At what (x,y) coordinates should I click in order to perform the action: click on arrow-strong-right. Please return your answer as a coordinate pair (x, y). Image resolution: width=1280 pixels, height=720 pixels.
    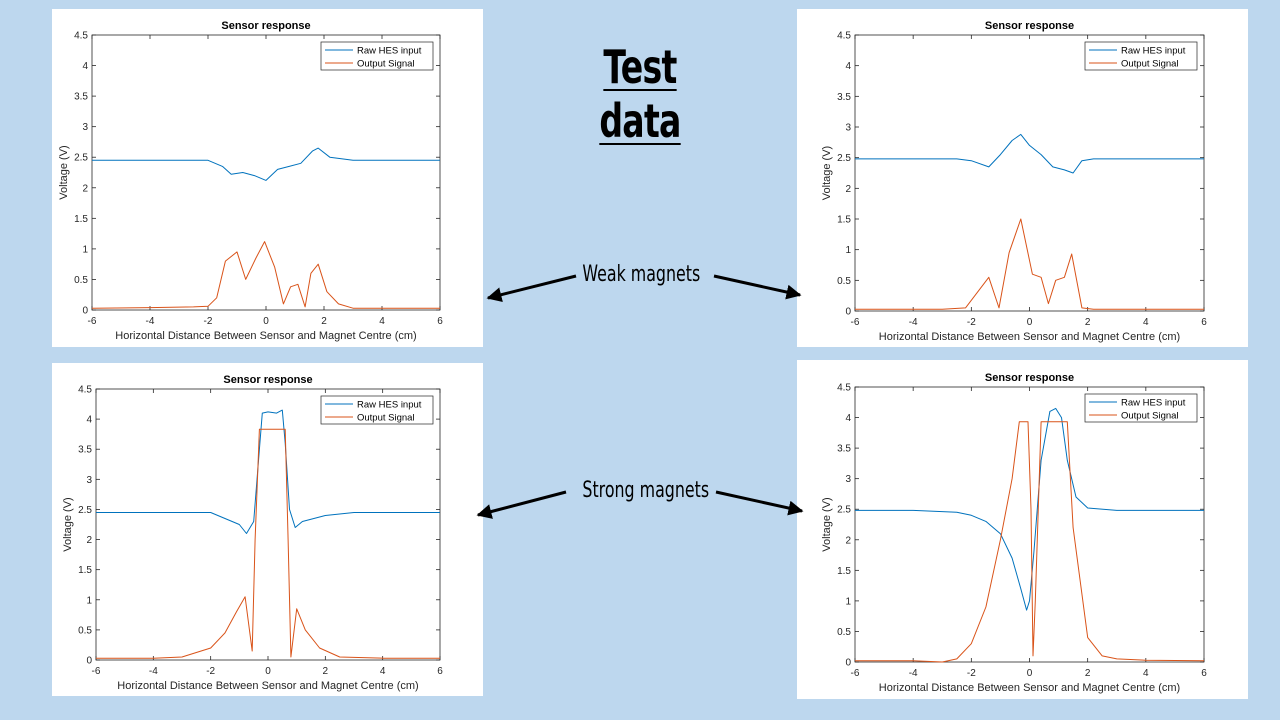
    Looking at the image, I should click on (759, 503).